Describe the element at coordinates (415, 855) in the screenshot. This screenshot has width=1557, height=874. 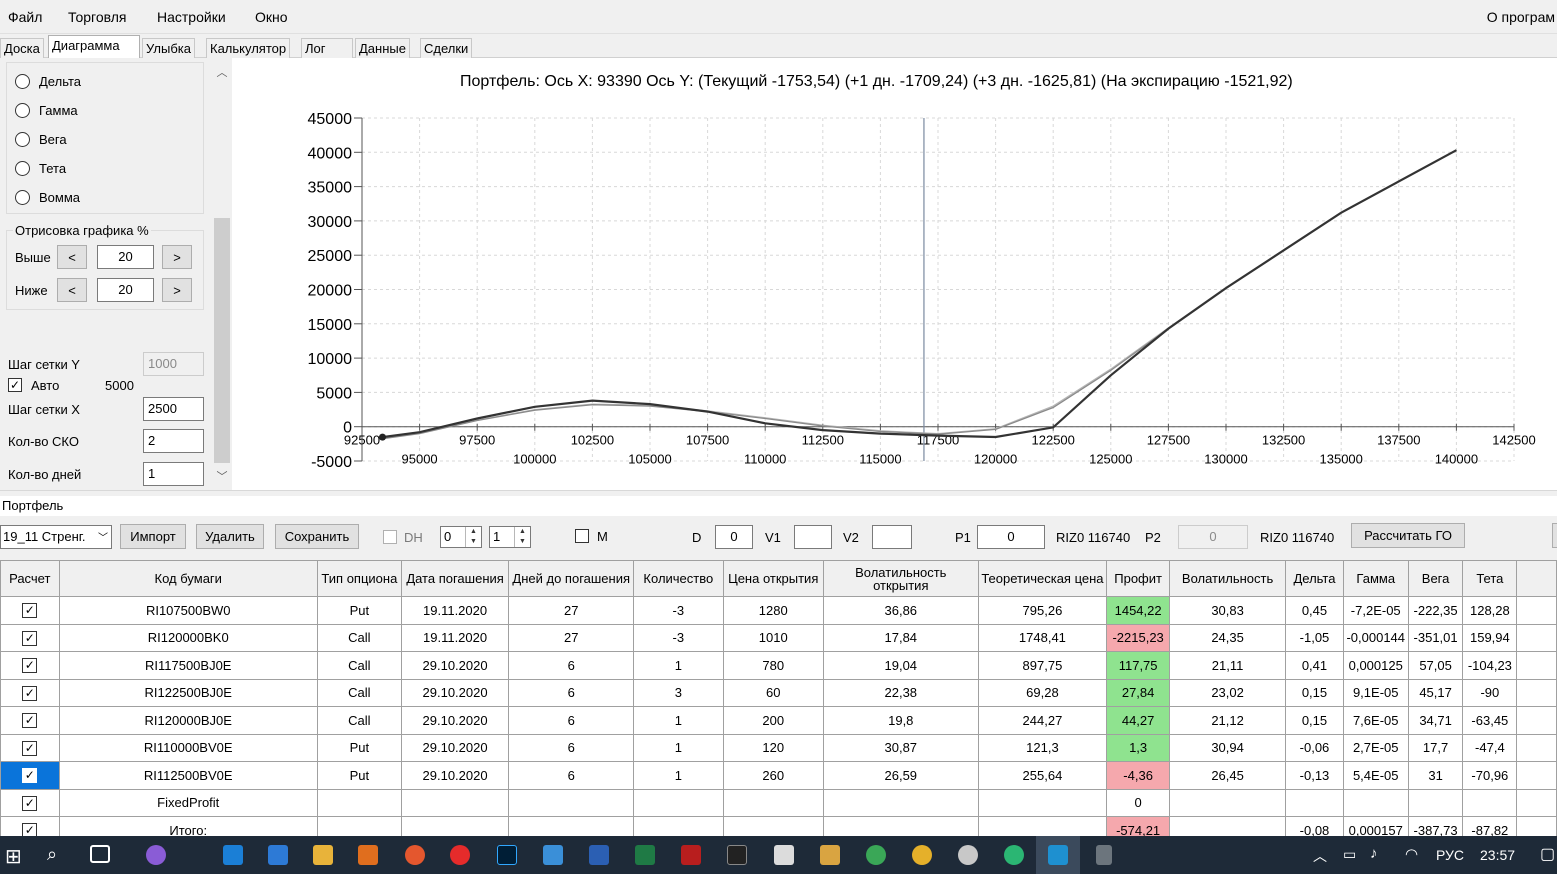
I see `firefox-icon` at that location.